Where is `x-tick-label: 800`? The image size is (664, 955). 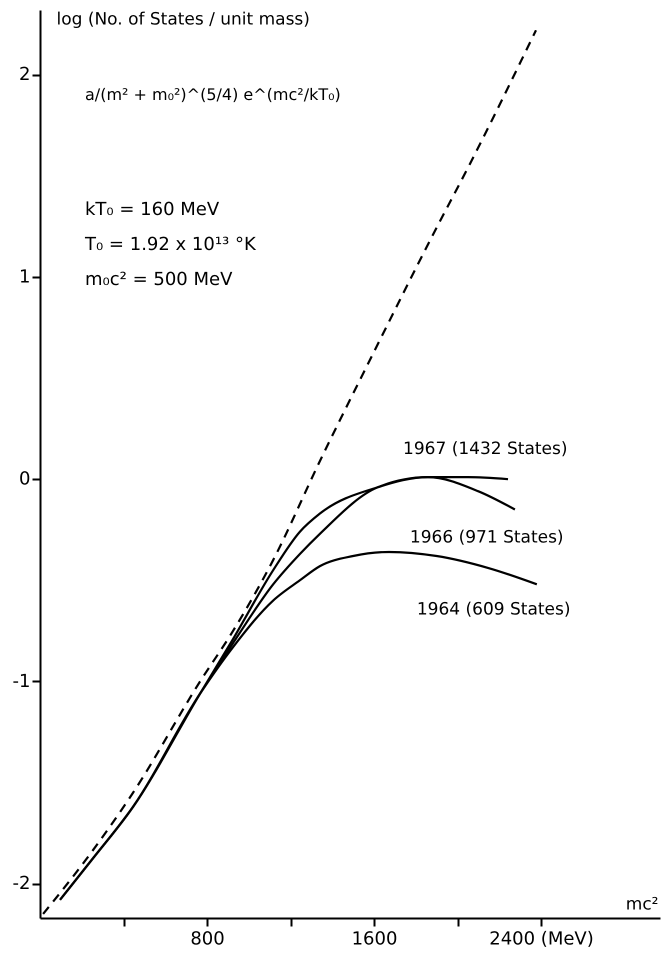
x-tick-label: 800 is located at coordinates (207, 939).